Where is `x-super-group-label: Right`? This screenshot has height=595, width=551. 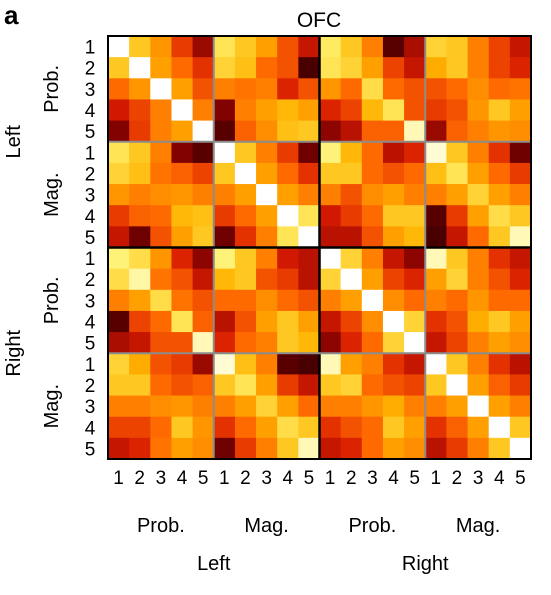 x-super-group-label: Right is located at coordinates (425, 564).